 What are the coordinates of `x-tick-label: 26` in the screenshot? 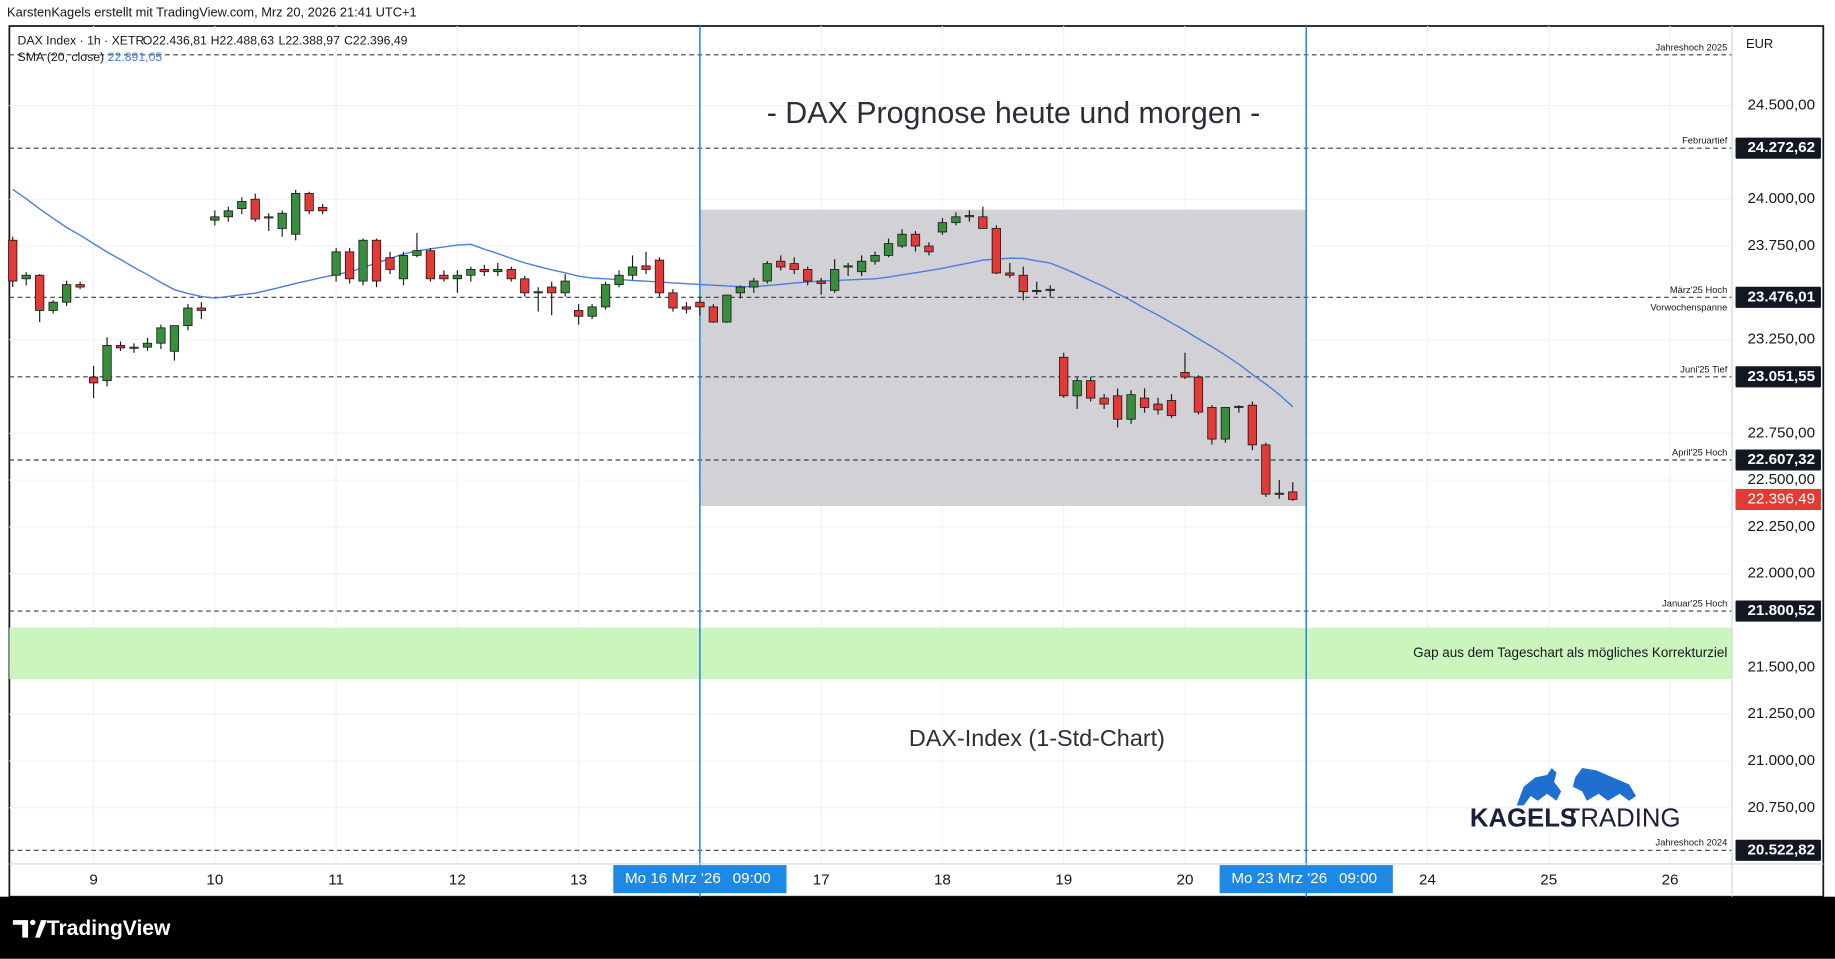 It's located at (1670, 879).